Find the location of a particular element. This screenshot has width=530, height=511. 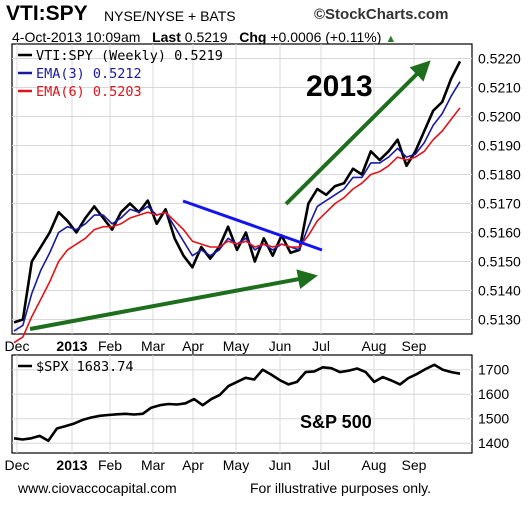

spx-x-tick-label: 2013 is located at coordinates (71, 465).